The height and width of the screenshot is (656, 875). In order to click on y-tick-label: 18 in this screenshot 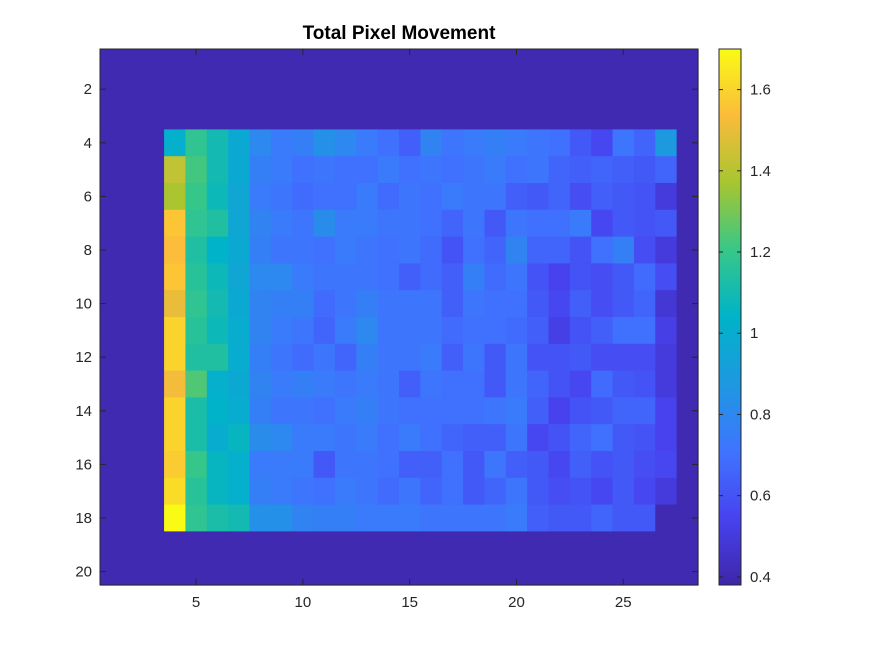, I will do `click(83, 518)`.